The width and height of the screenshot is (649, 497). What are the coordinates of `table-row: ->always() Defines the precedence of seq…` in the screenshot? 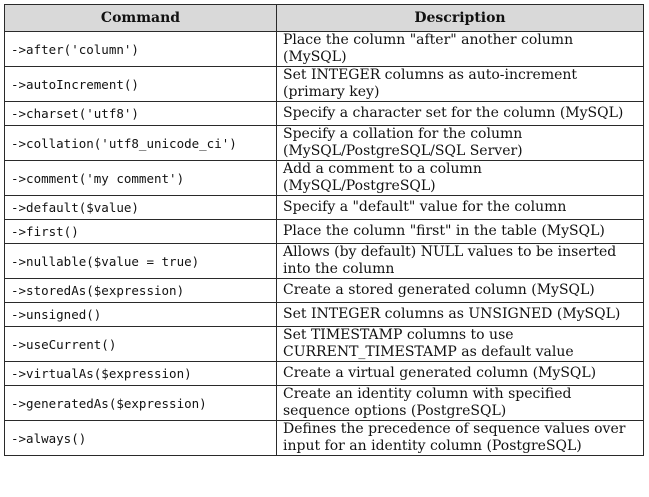 It's located at (324, 438).